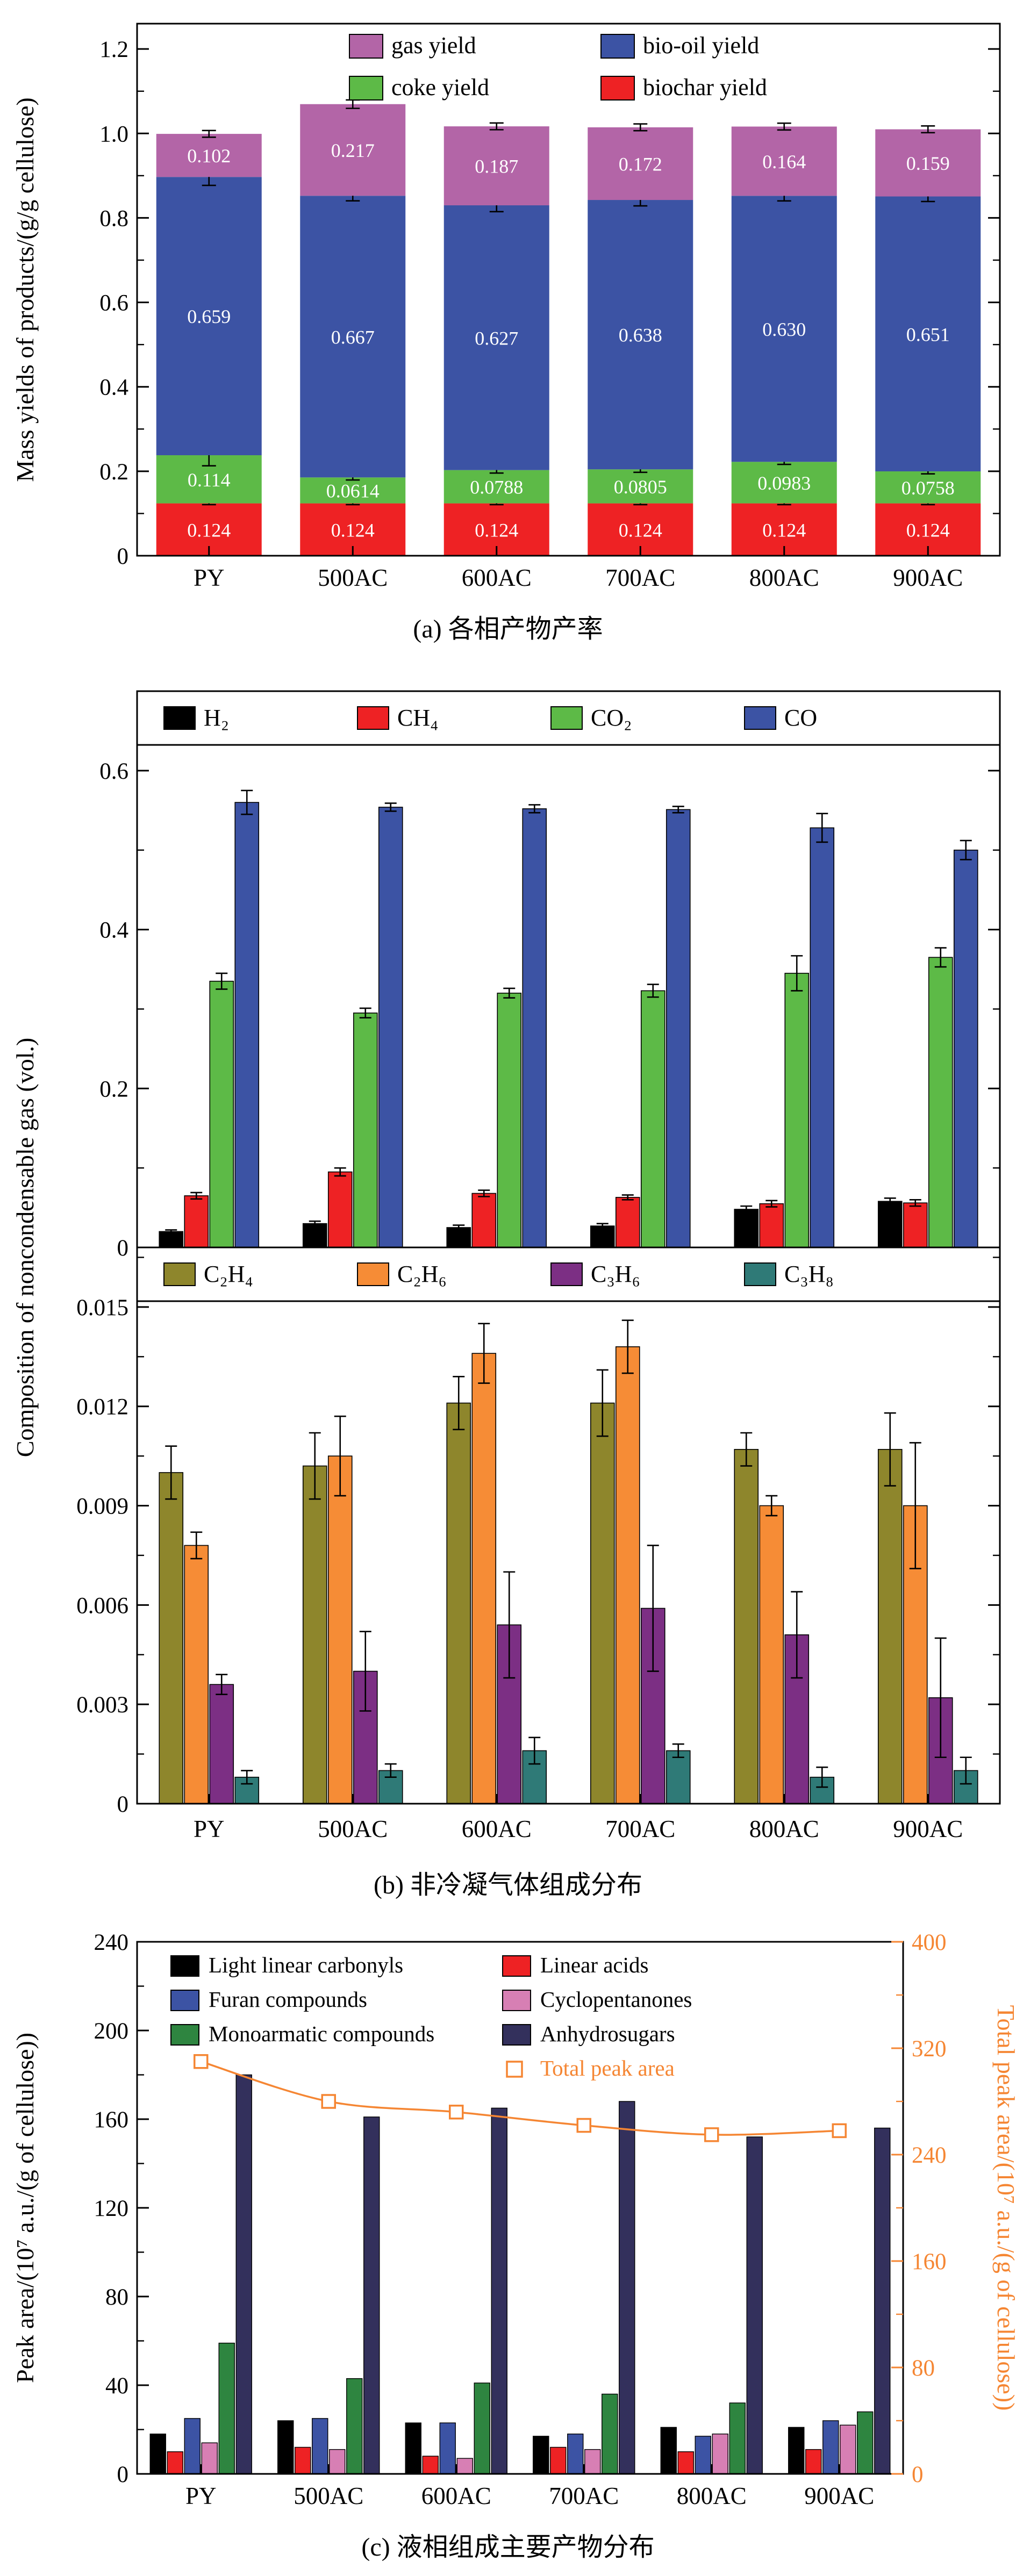 The image size is (1016, 2576). I want to click on segment-value-label: 0.0788, so click(497, 487).